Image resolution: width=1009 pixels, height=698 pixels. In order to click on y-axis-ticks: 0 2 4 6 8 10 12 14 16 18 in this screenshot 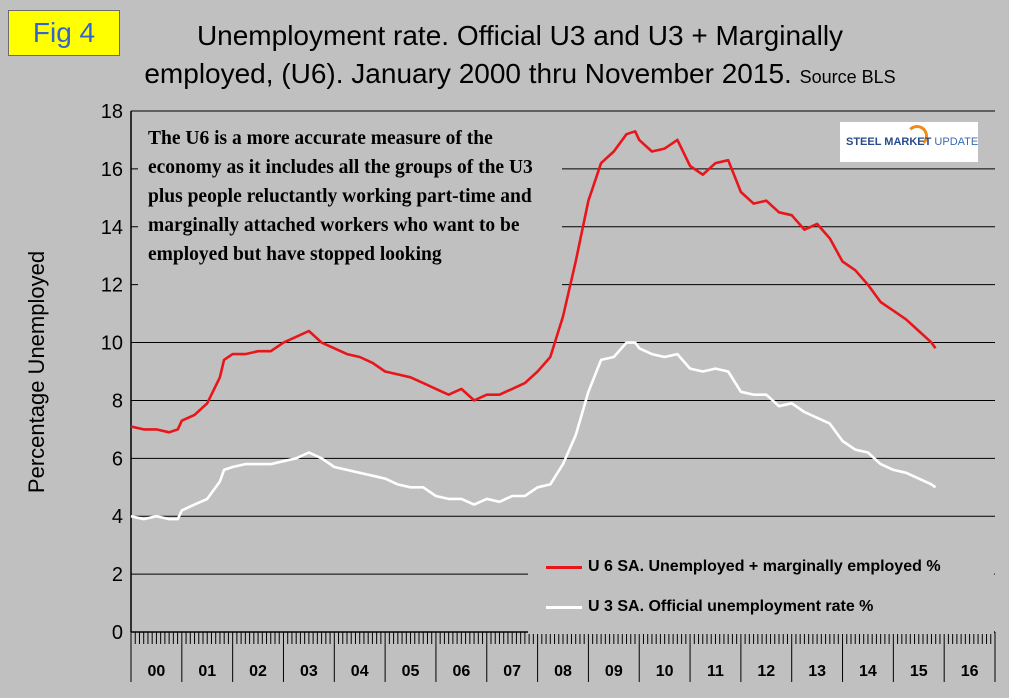, I will do `click(112, 372)`.